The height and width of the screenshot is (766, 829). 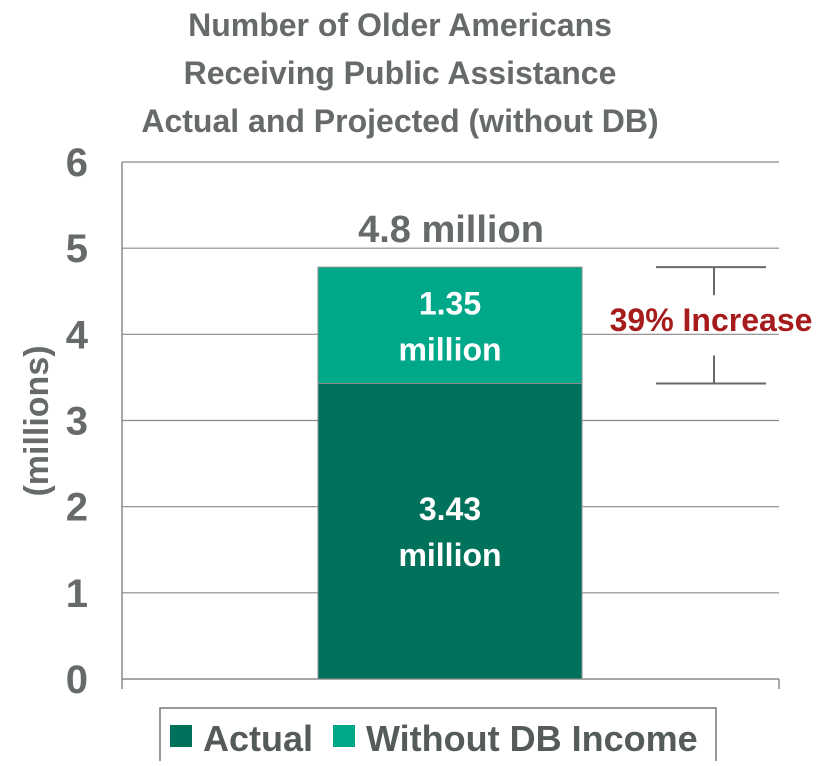 I want to click on y-tick-labels: 0 1 2 3 4 5 6, so click(x=77, y=421).